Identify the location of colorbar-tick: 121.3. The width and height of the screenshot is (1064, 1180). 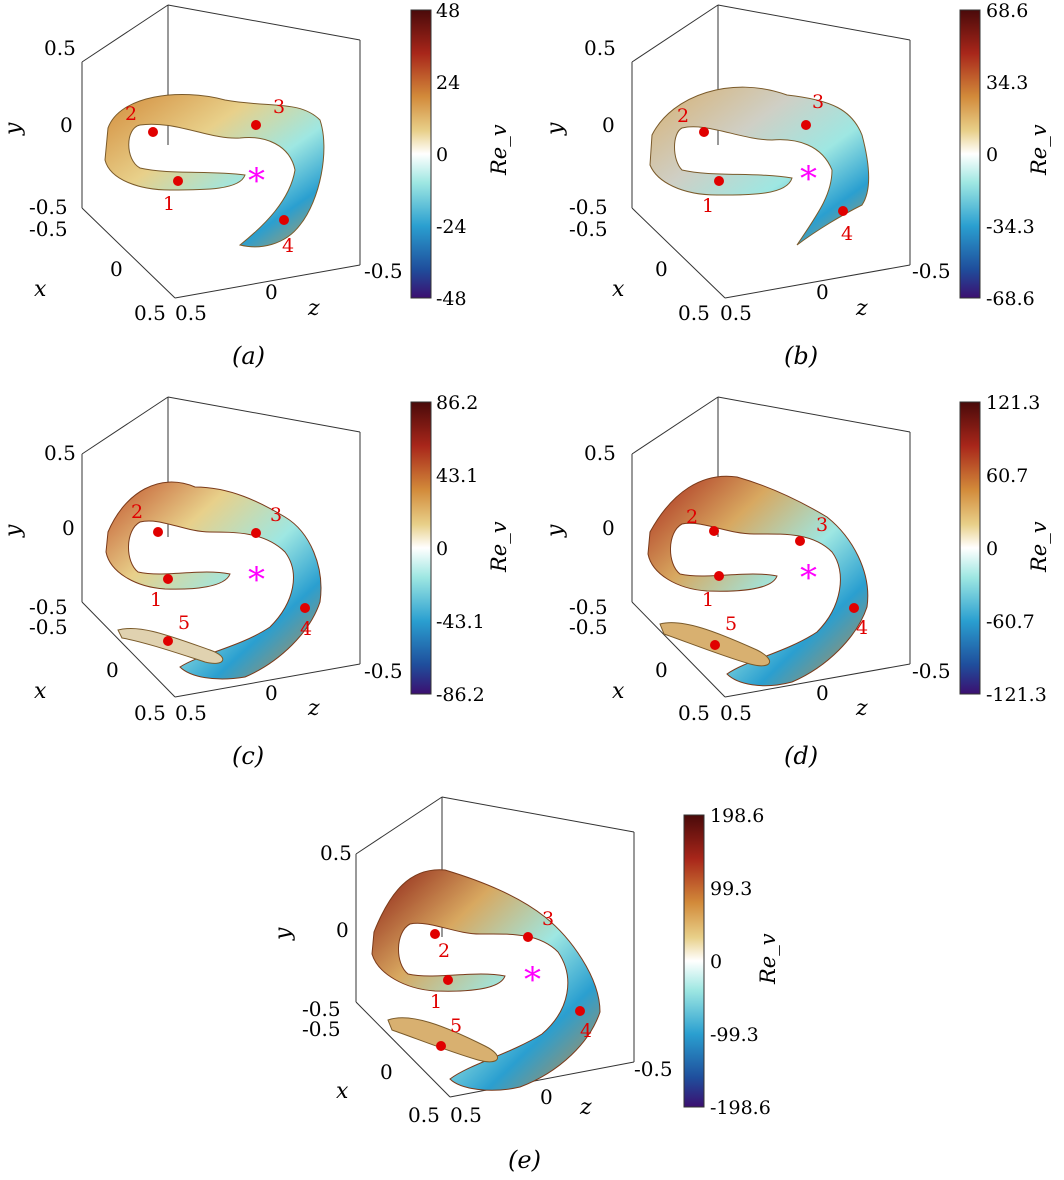
(1013, 403).